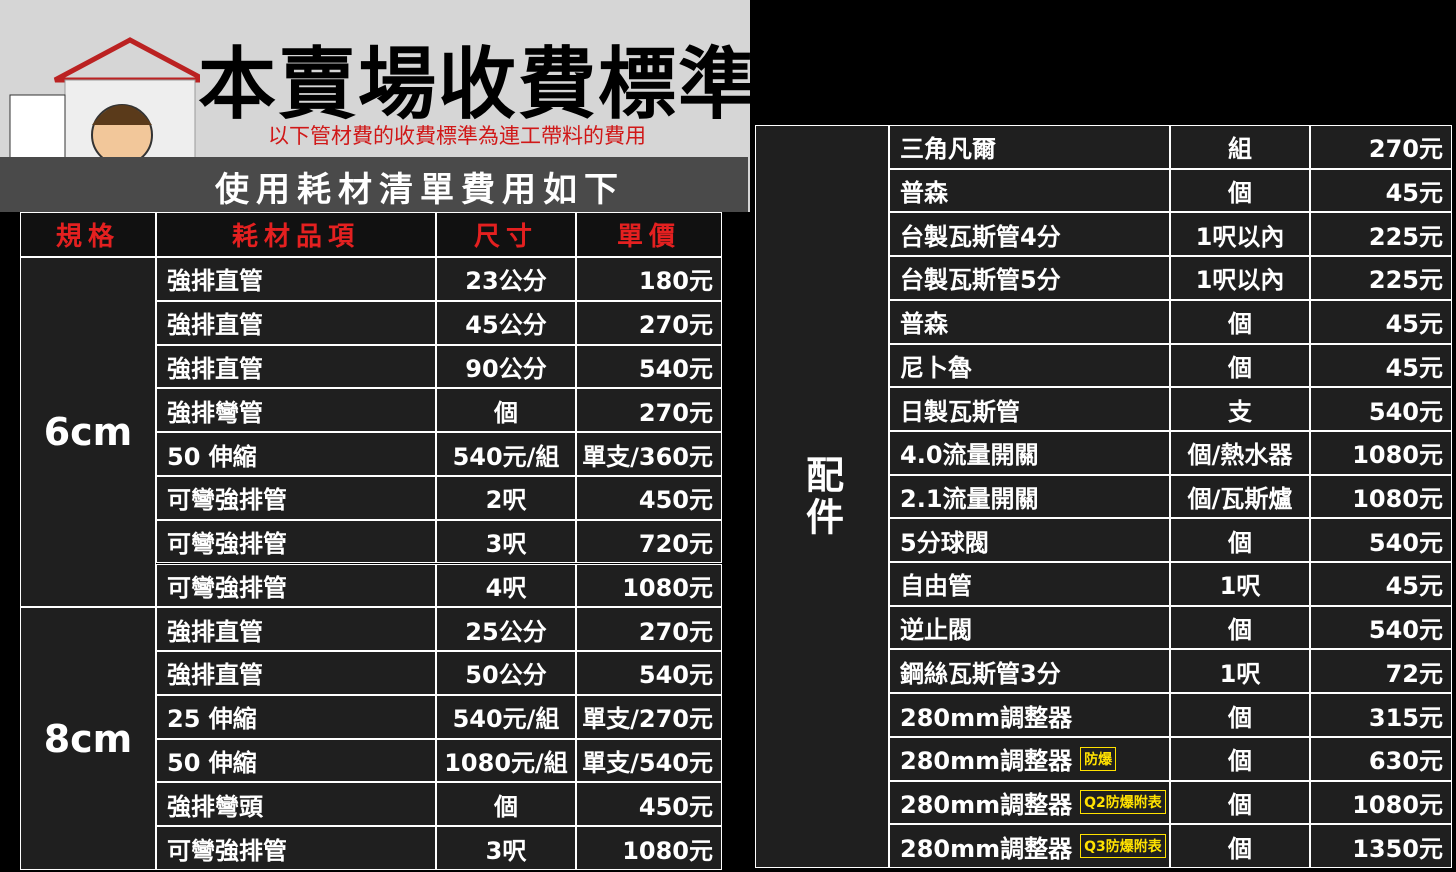 The image size is (1456, 872). I want to click on title: 本賣場收費標準, so click(478, 85).